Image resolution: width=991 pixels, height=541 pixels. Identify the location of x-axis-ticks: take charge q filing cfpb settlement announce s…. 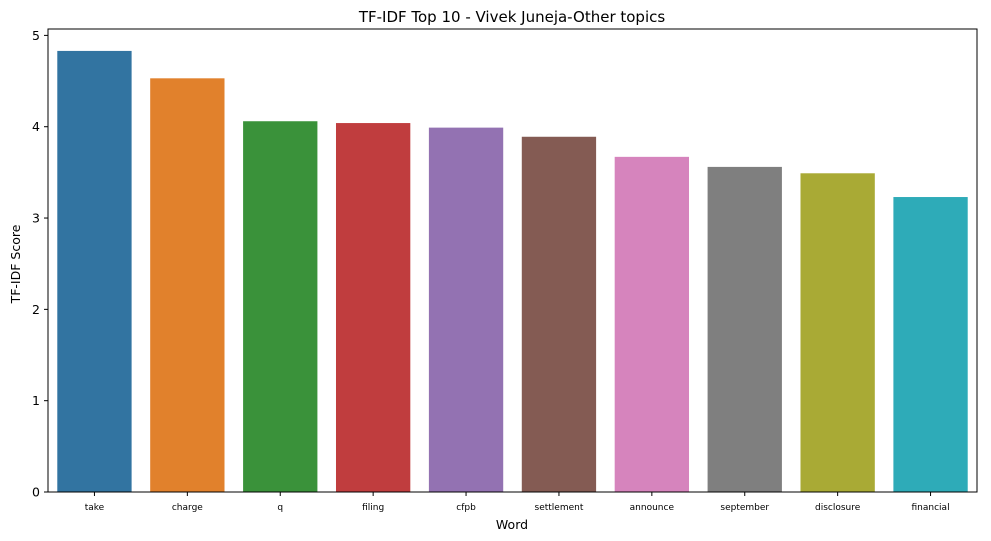
(517, 502).